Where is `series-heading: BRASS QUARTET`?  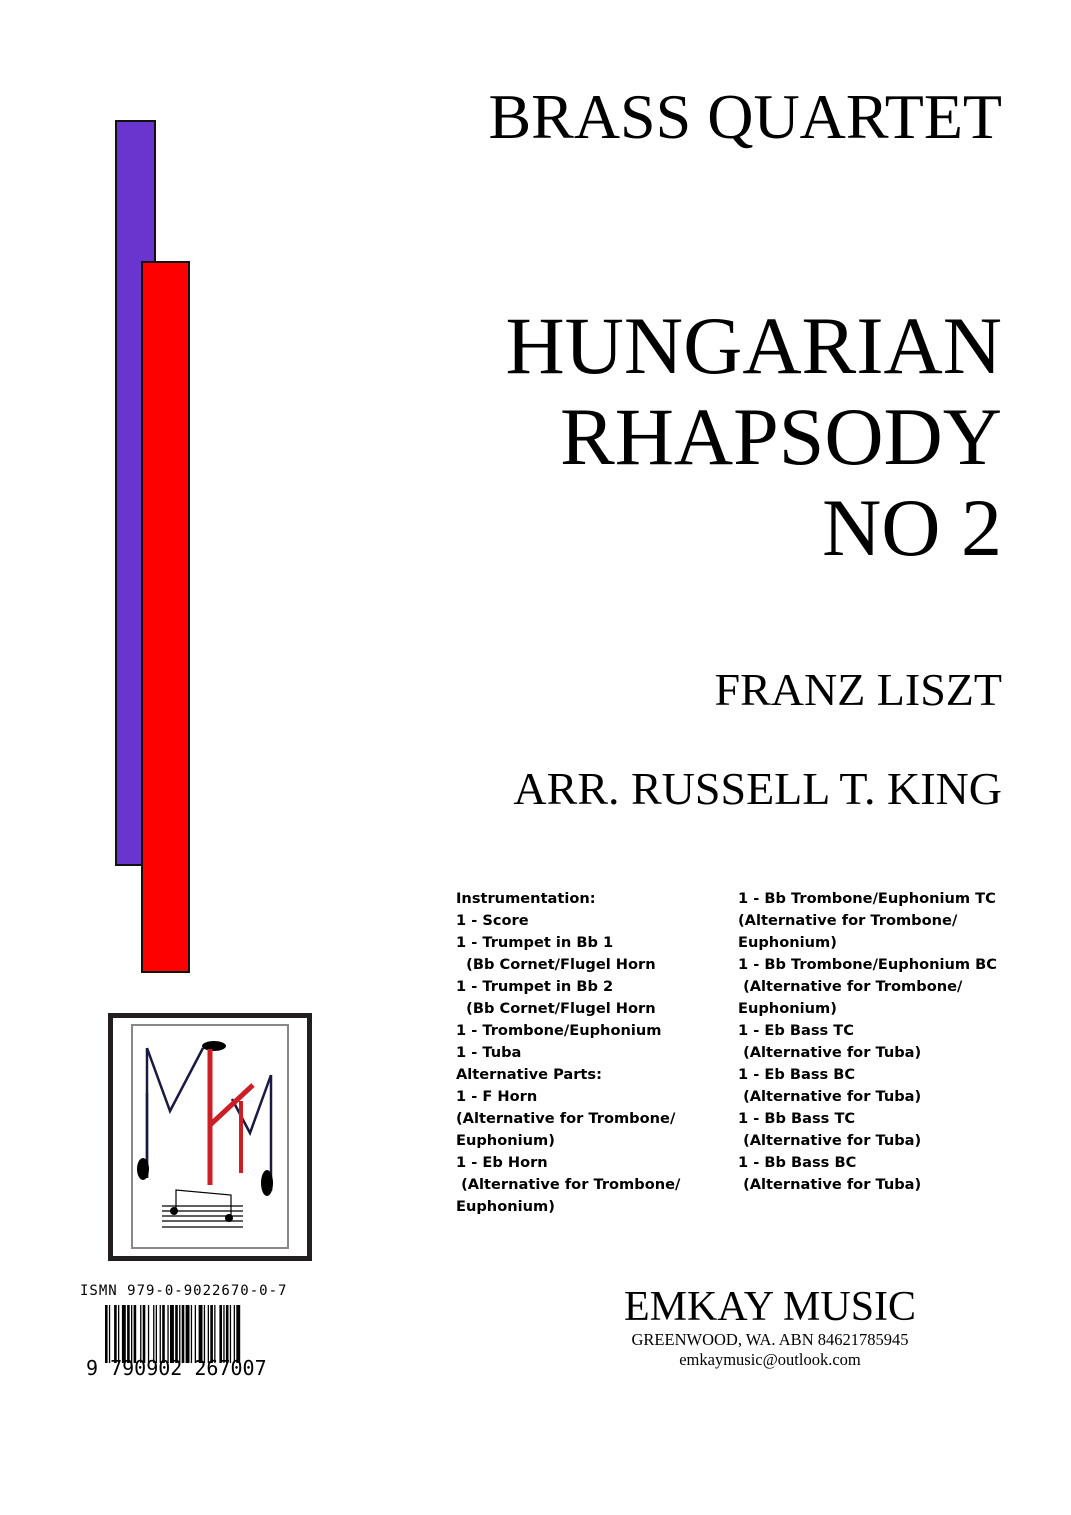 series-heading: BRASS QUARTET is located at coordinates (745, 116).